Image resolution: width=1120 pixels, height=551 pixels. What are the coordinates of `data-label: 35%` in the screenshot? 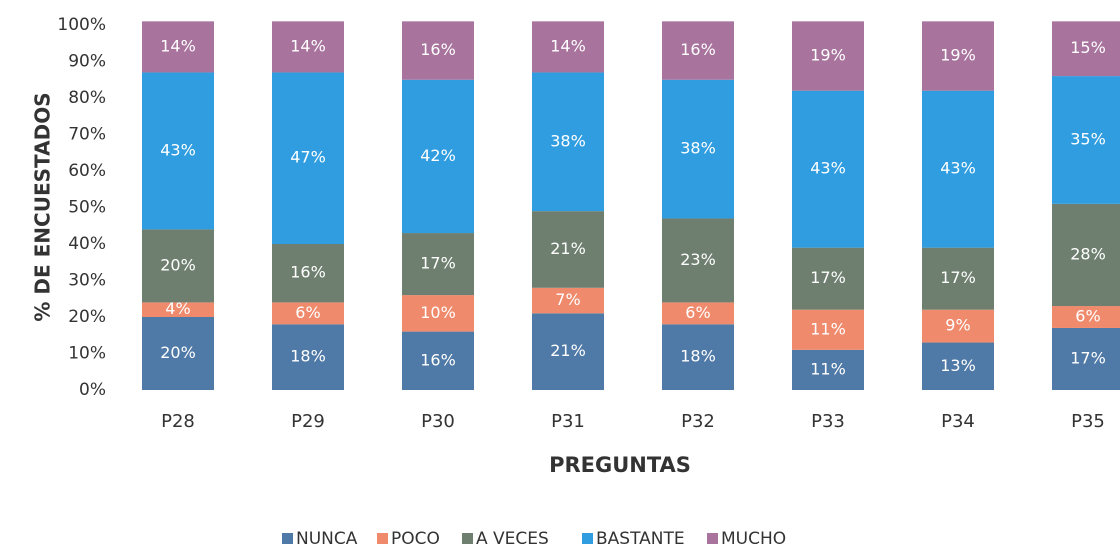 It's located at (1088, 138).